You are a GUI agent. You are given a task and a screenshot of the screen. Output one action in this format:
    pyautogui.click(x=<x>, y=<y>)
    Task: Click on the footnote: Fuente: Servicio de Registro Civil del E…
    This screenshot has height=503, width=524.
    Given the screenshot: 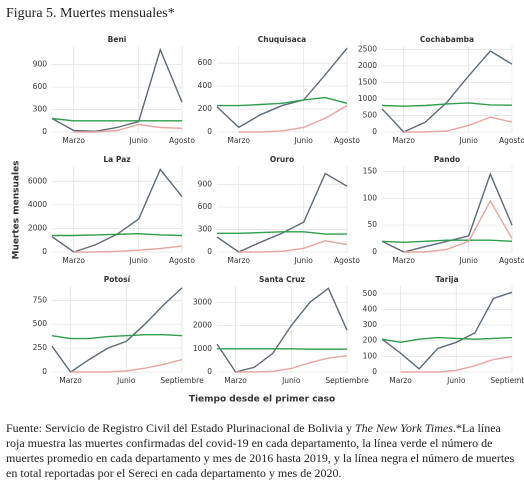 What is the action you would take?
    pyautogui.click(x=262, y=451)
    